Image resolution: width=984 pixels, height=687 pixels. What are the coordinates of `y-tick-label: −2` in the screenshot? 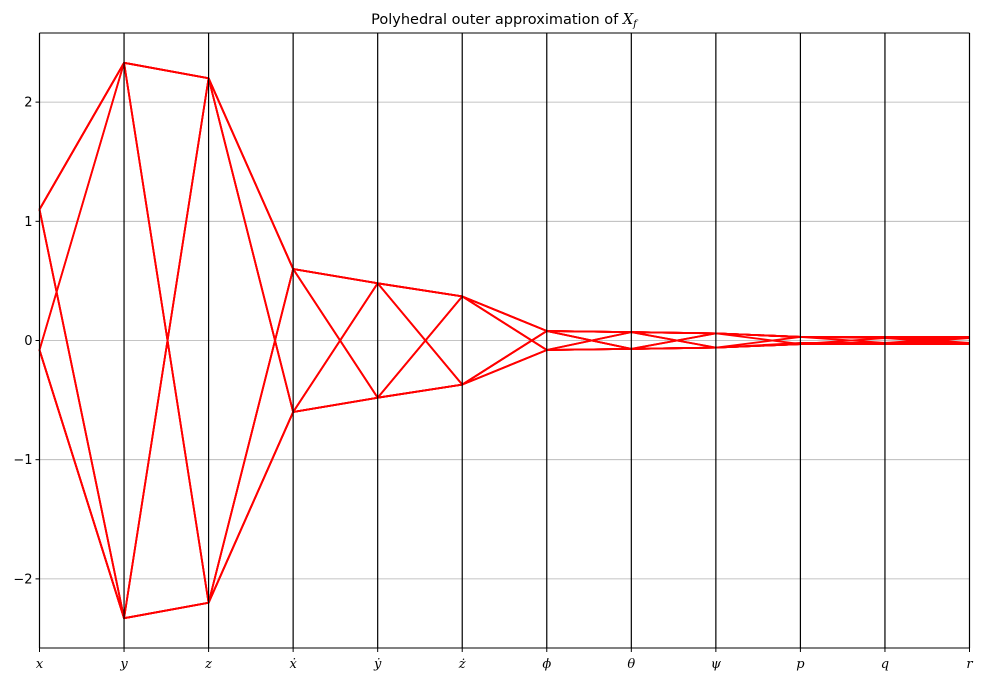 It's located at (22, 579).